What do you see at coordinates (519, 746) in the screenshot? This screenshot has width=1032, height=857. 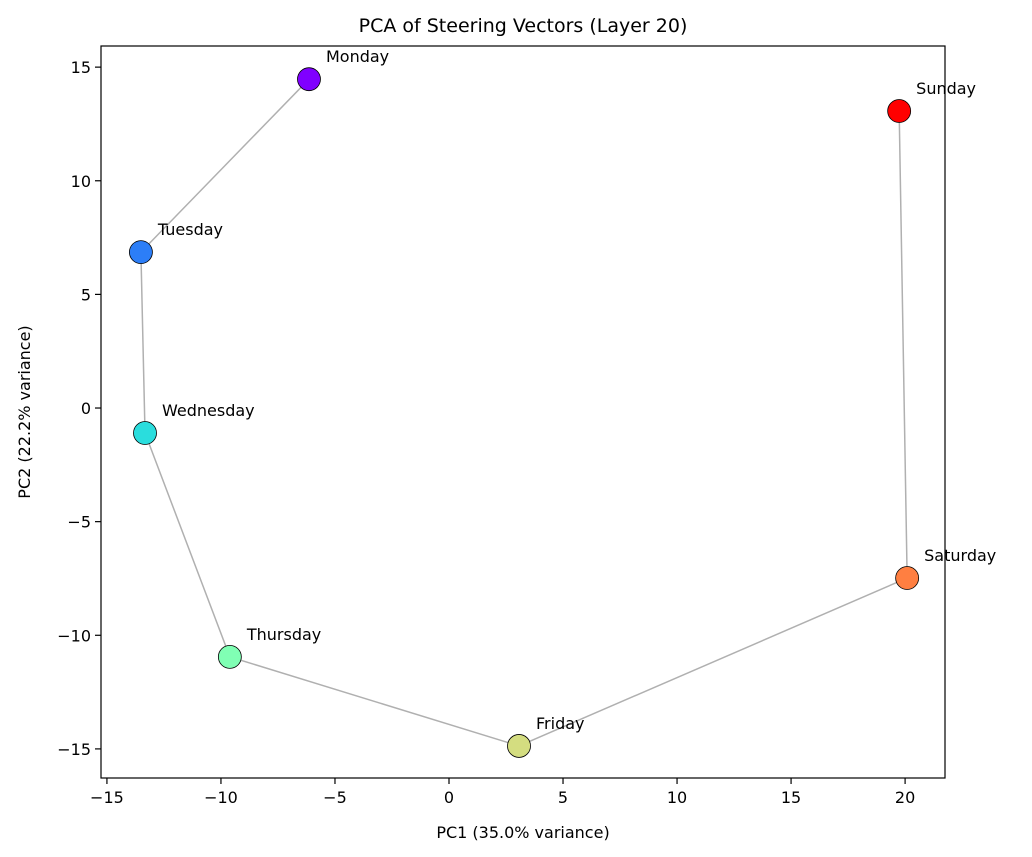 I see `point-friday` at bounding box center [519, 746].